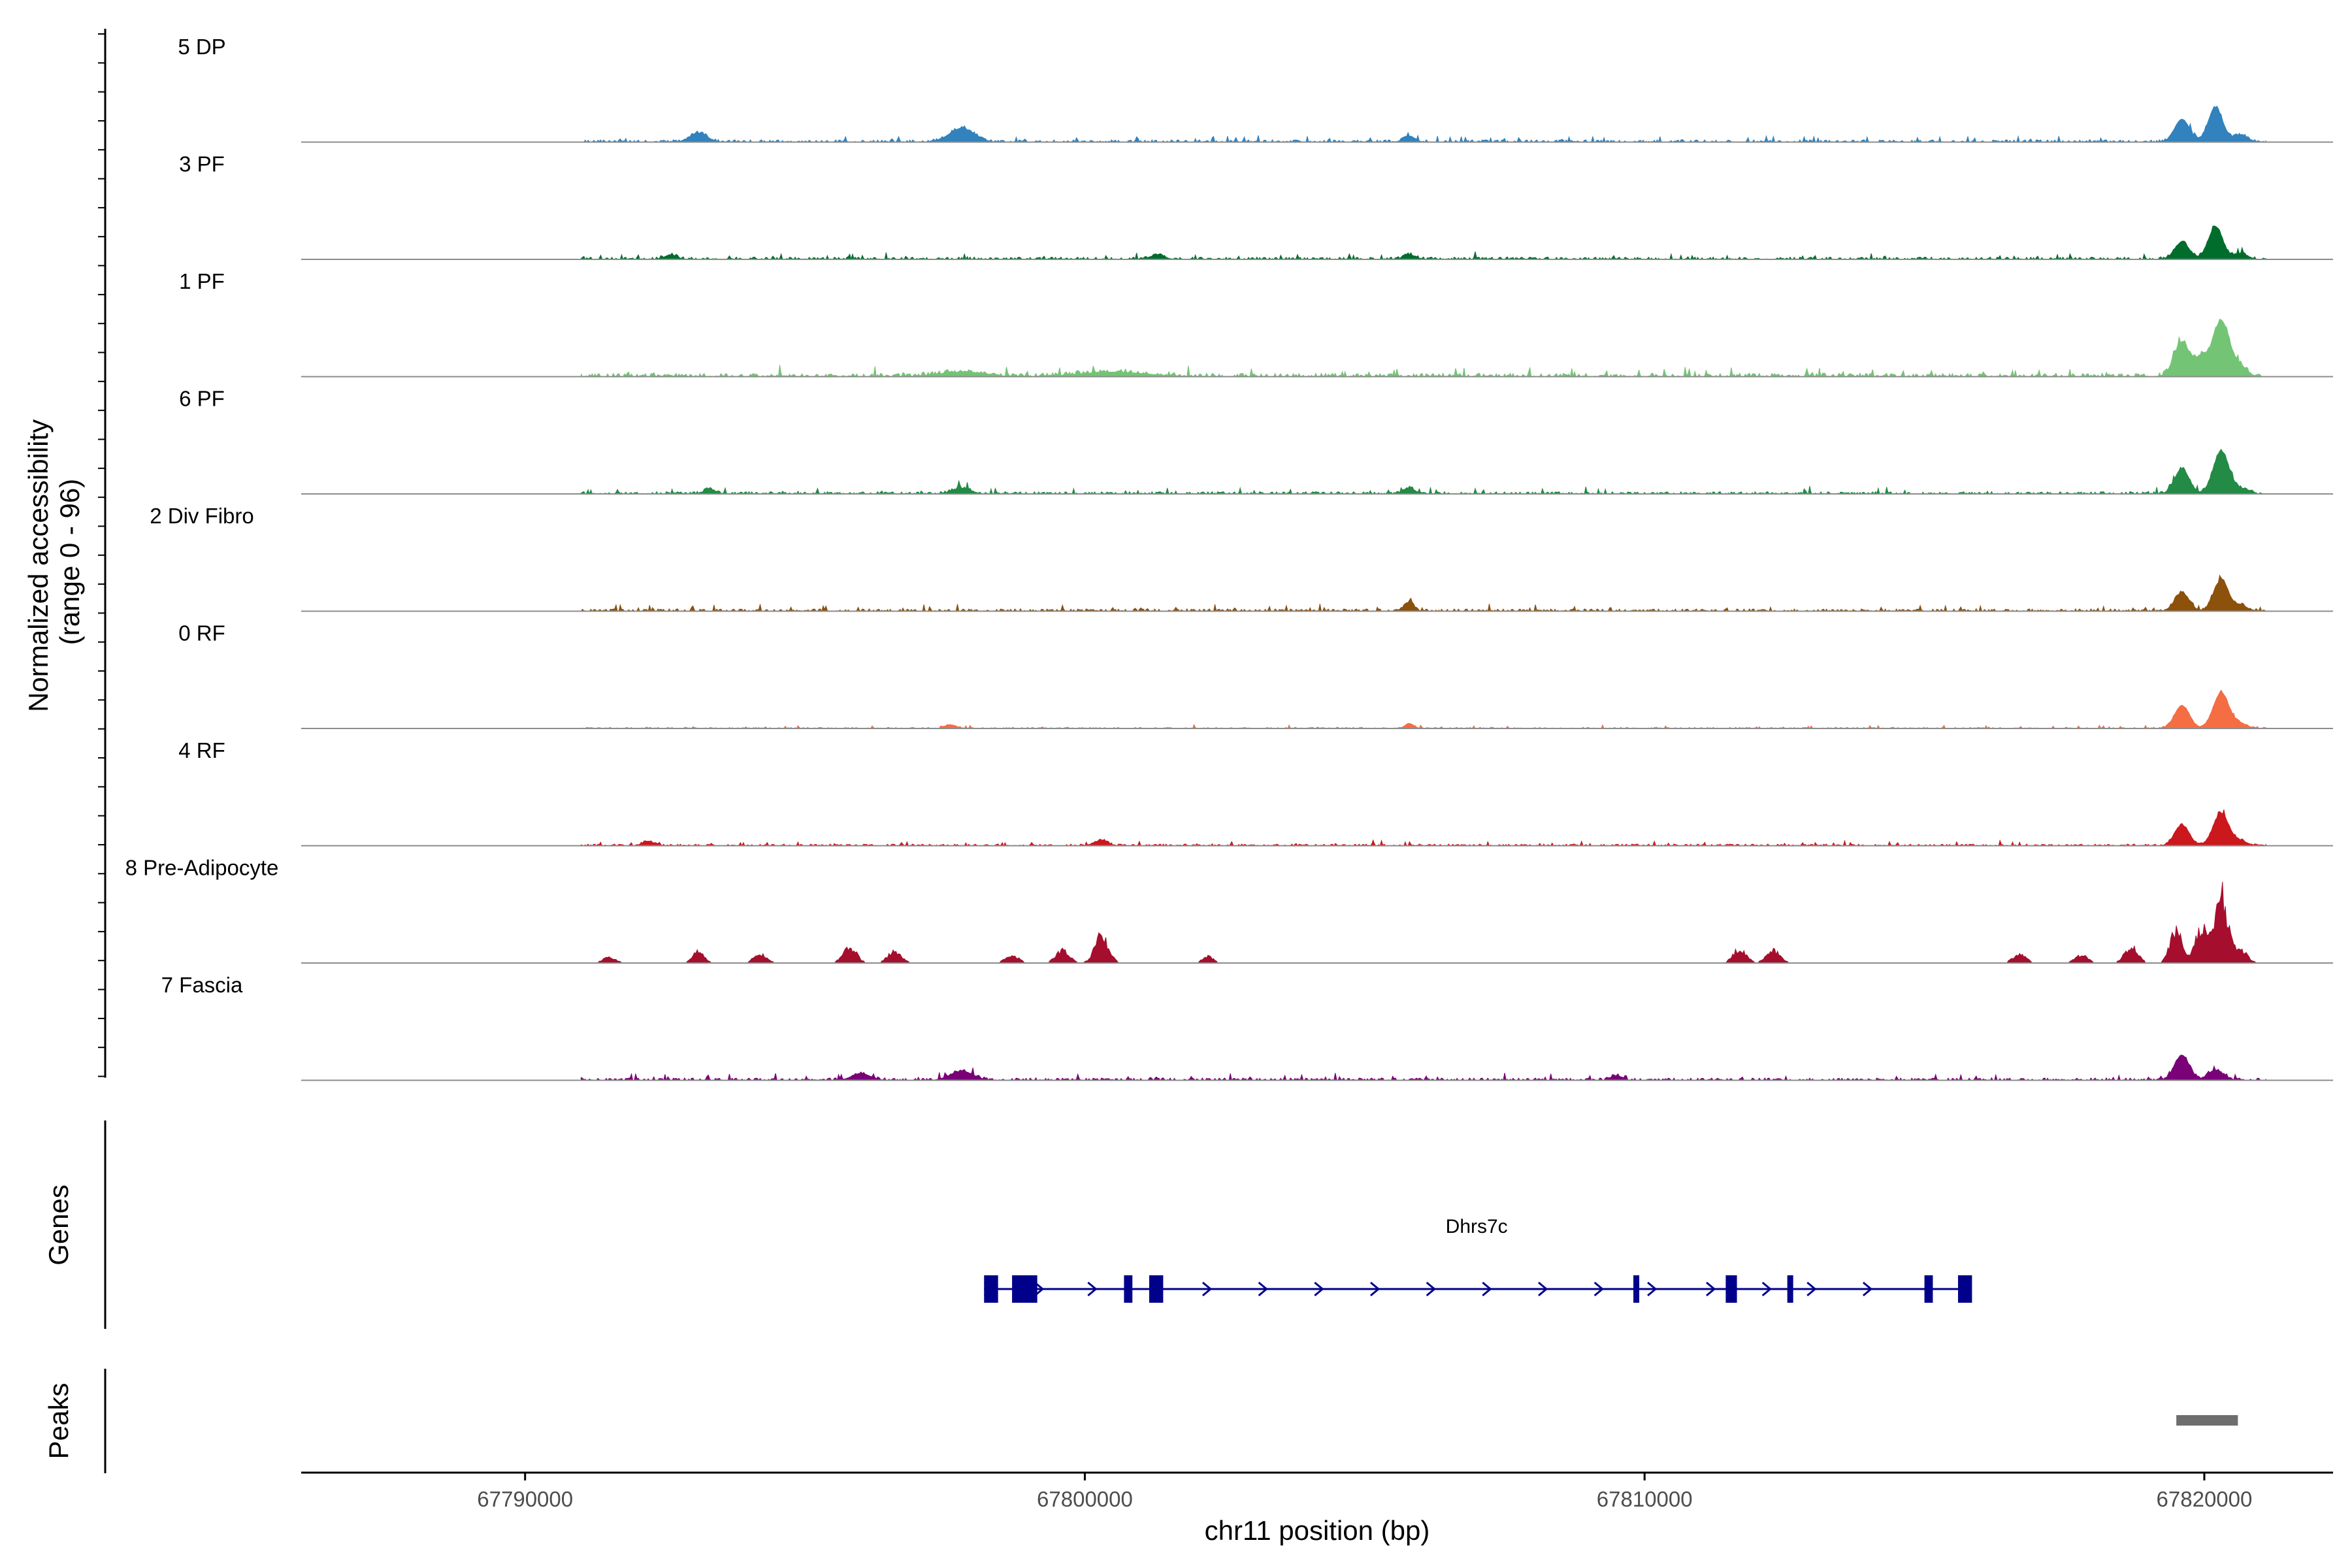  Describe the element at coordinates (58, 1225) in the screenshot. I see `genes-panel-title: Genes` at that location.